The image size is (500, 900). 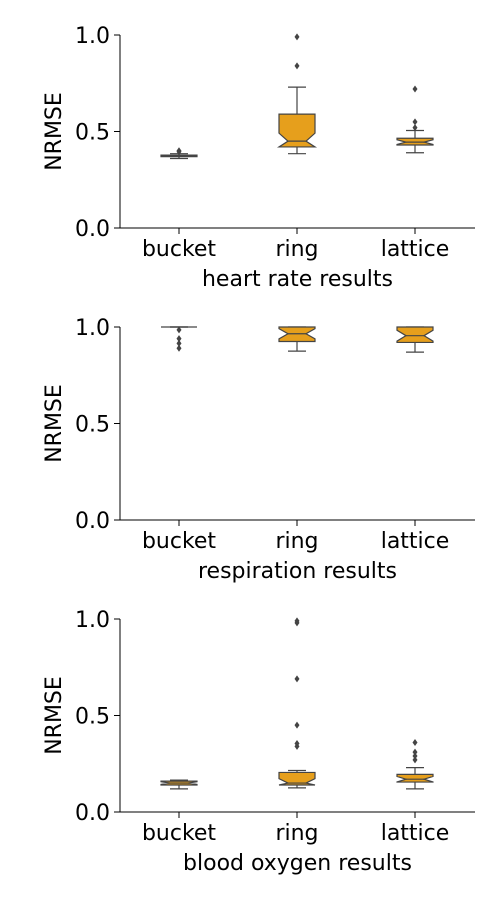 What do you see at coordinates (297, 863) in the screenshot?
I see `x-axis-title: blood oxygen results` at bounding box center [297, 863].